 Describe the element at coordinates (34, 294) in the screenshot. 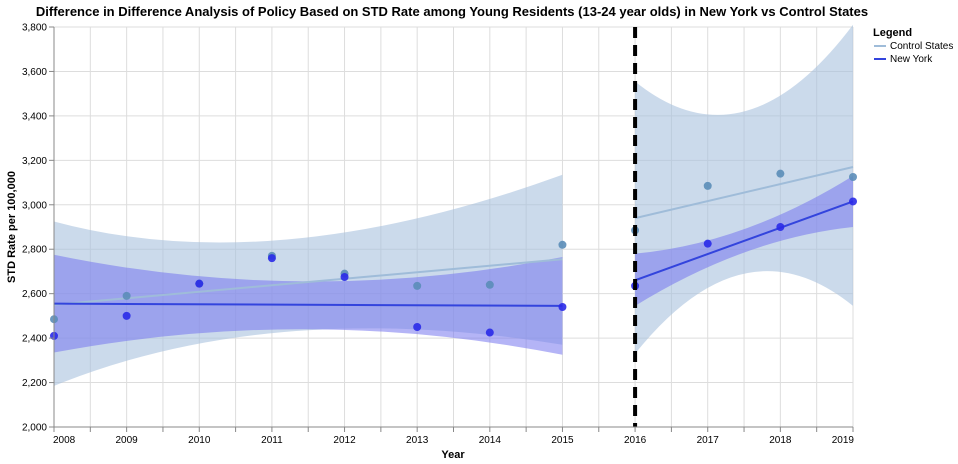

I see `y-tick-label: 2,600` at that location.